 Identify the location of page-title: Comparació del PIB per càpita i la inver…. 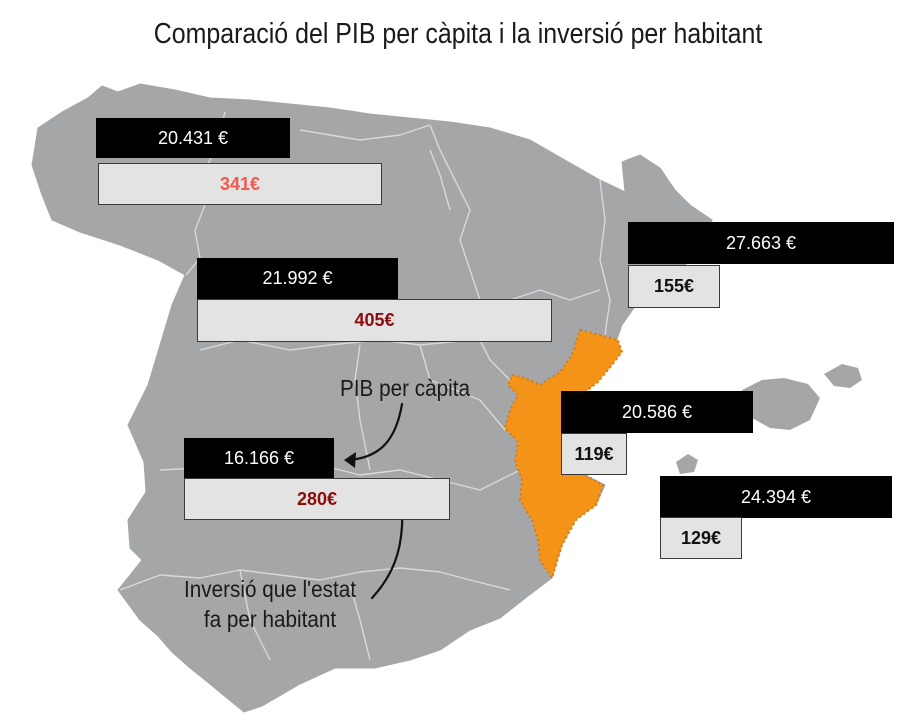
(458, 34).